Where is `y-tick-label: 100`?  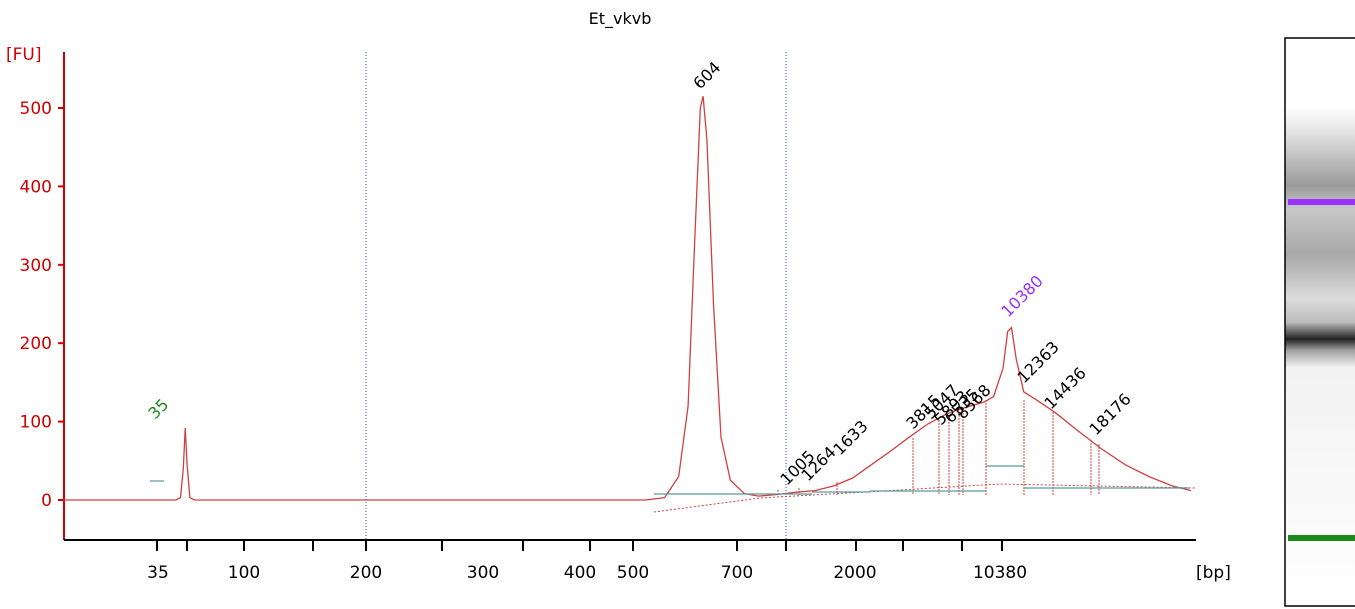 y-tick-label: 100 is located at coordinates (36, 423).